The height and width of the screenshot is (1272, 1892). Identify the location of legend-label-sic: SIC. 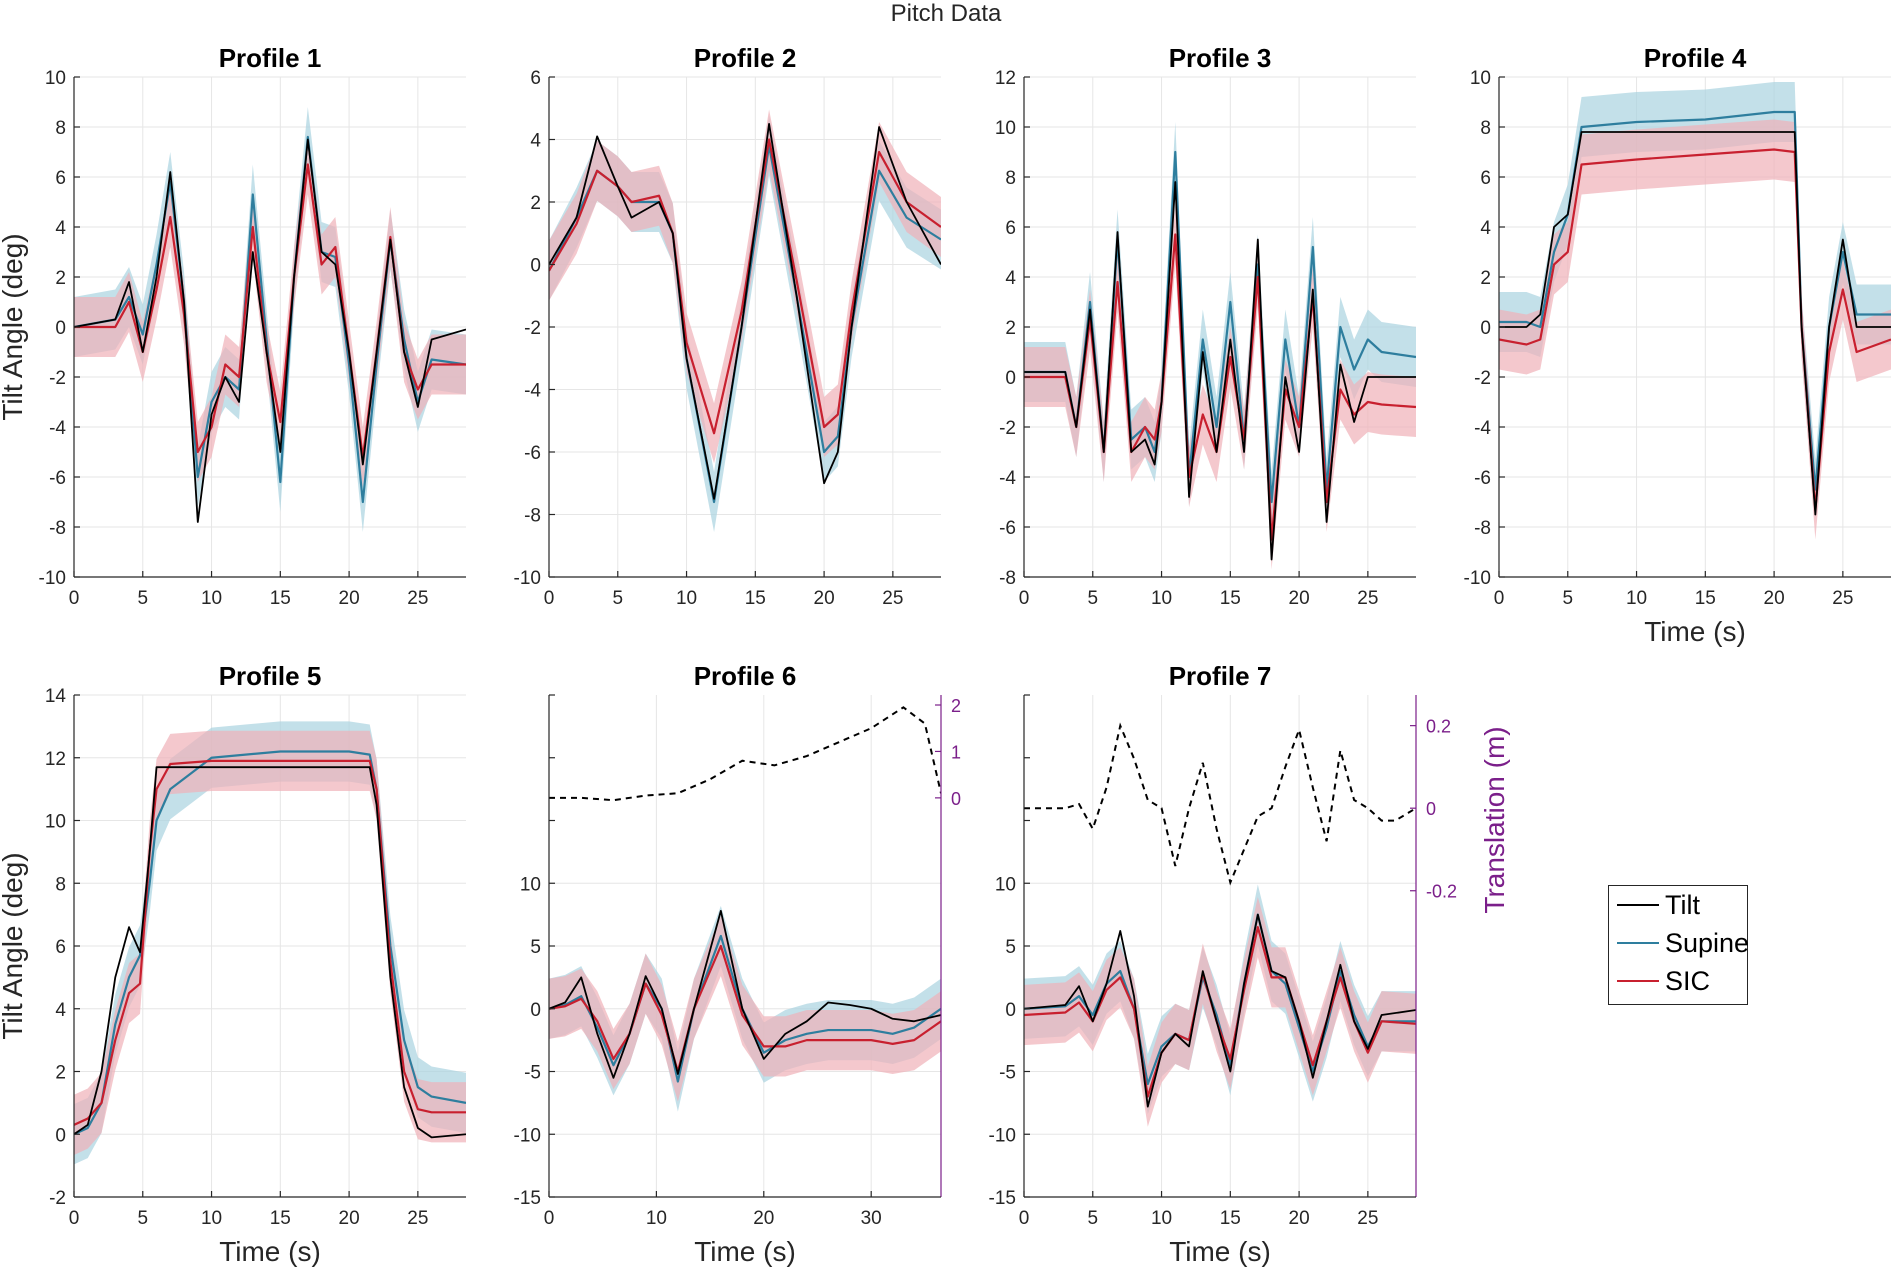
(1688, 981).